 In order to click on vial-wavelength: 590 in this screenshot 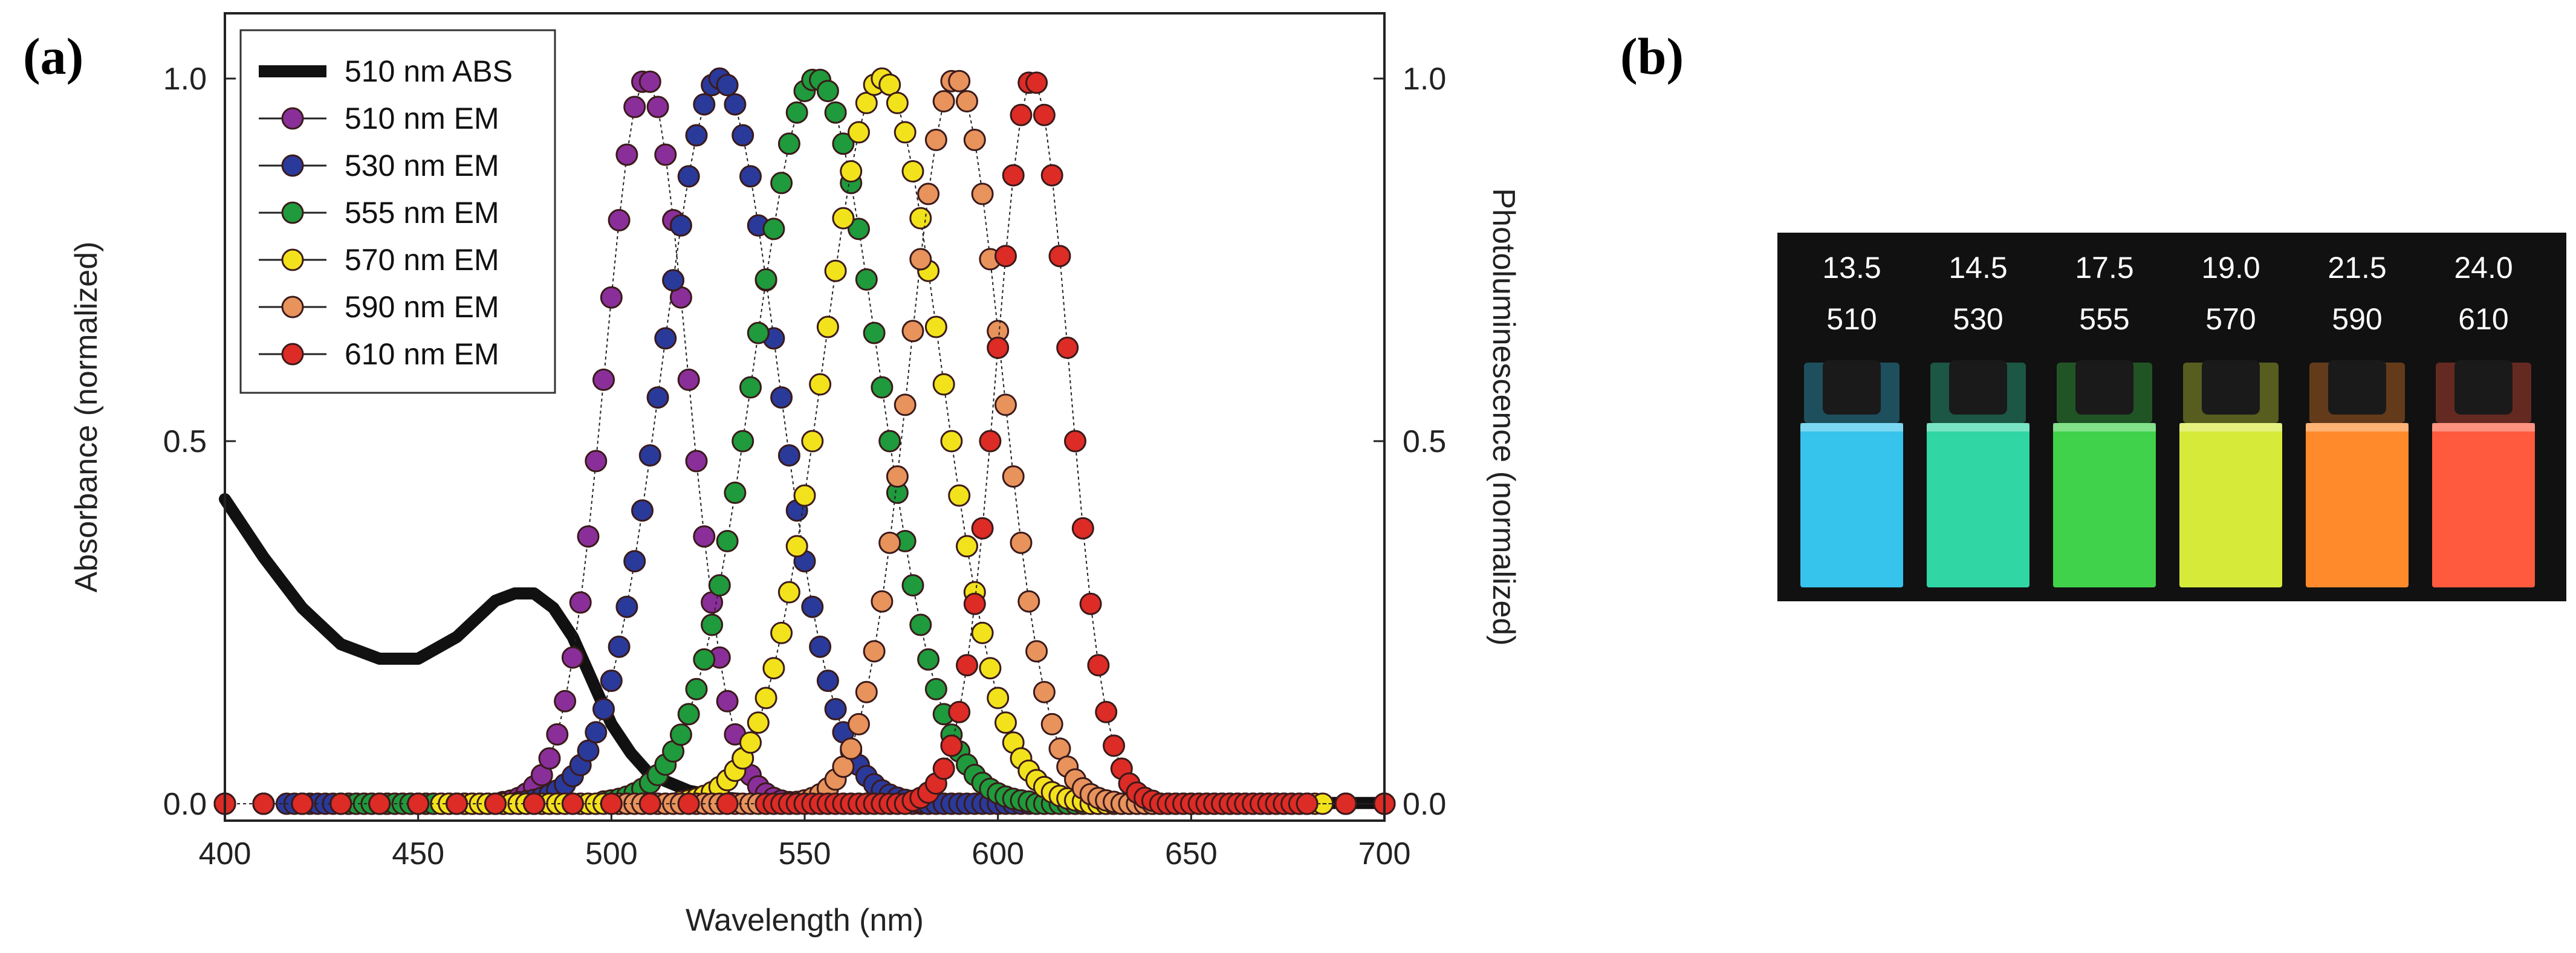, I will do `click(2357, 319)`.